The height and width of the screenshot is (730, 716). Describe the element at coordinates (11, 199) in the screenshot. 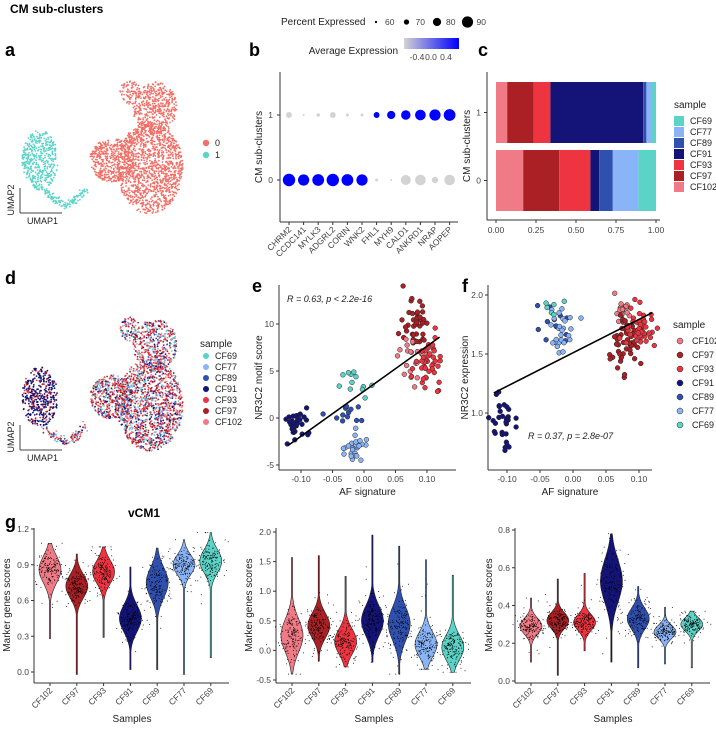

I see `a-umap2-label: UMAP2` at that location.